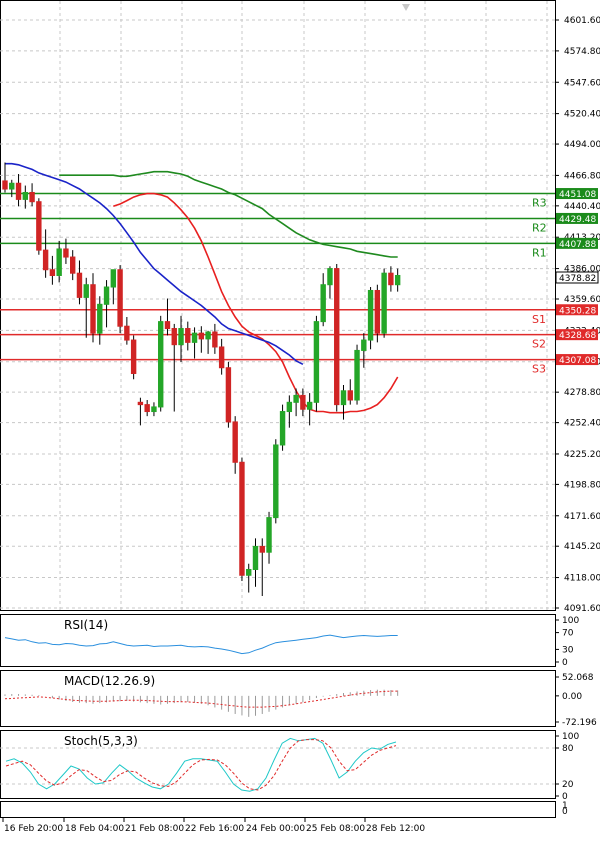  What do you see at coordinates (33, 829) in the screenshot?
I see `time-label: 16 Feb 20:00` at bounding box center [33, 829].